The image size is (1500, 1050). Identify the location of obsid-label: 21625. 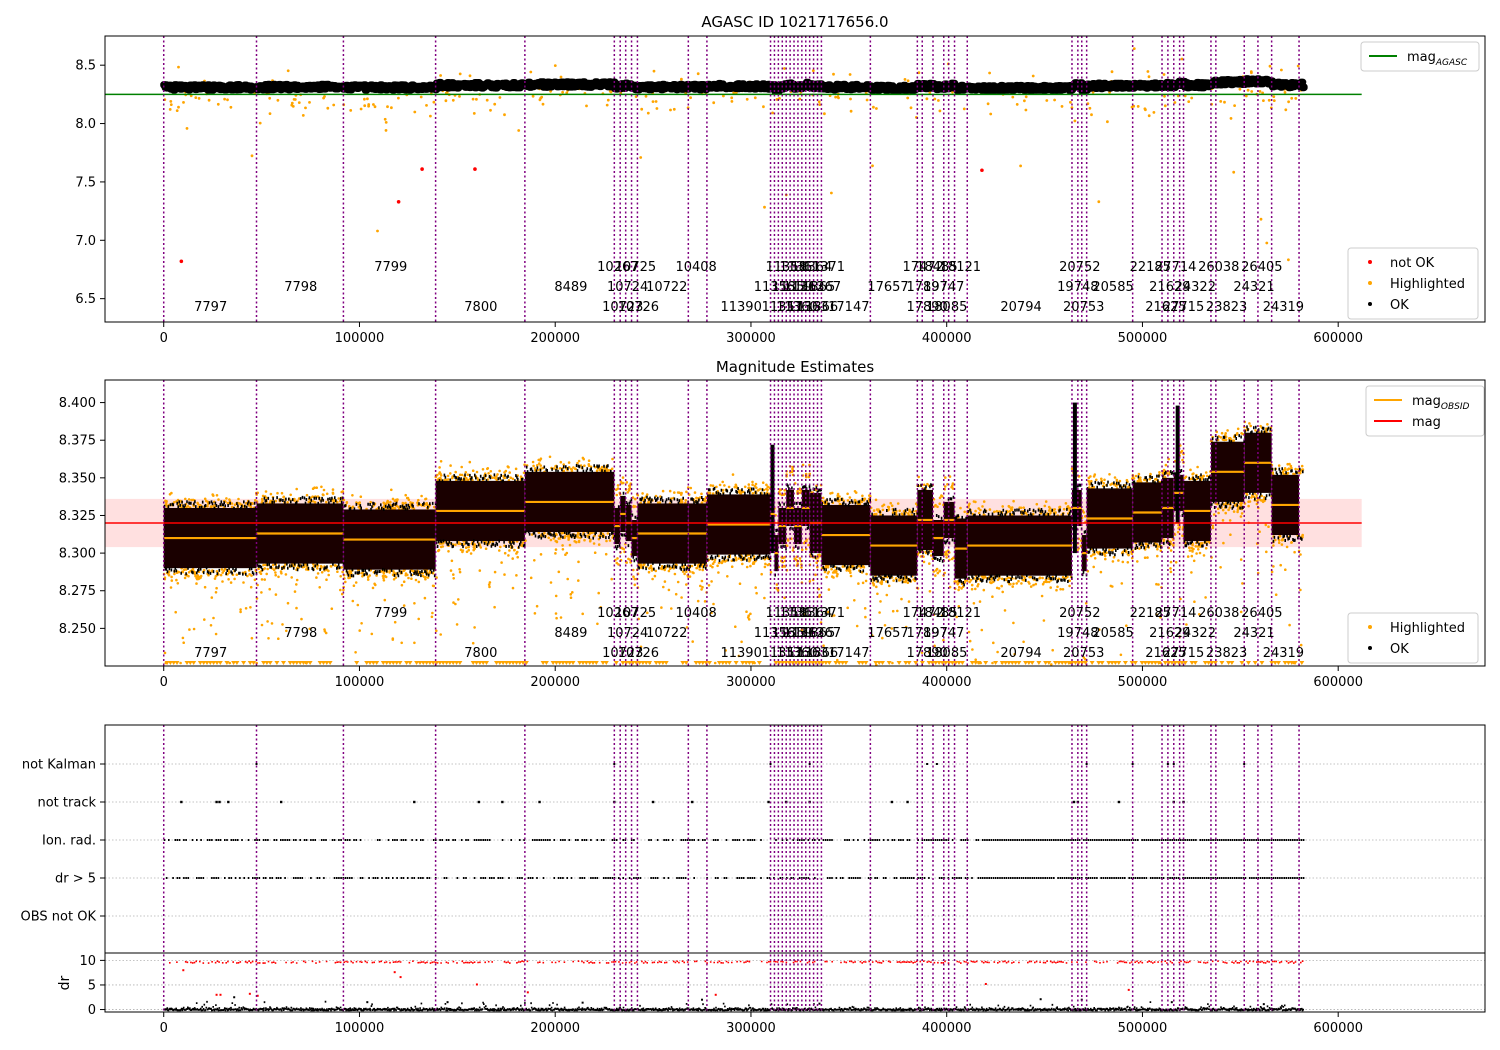
(1165, 653).